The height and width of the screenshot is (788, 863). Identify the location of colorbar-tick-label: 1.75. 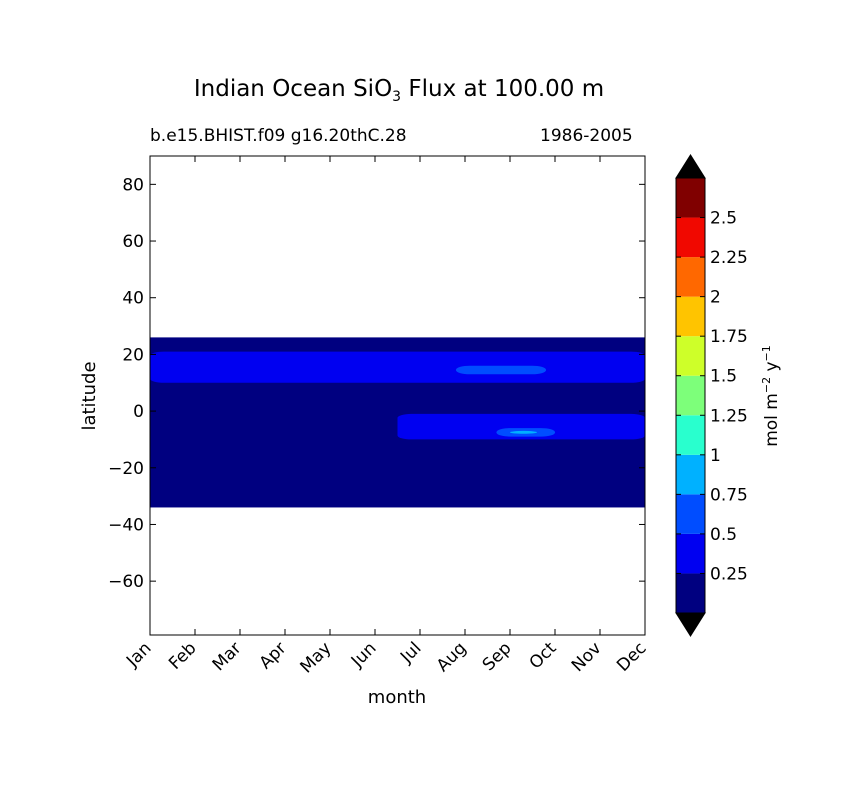
(729, 337).